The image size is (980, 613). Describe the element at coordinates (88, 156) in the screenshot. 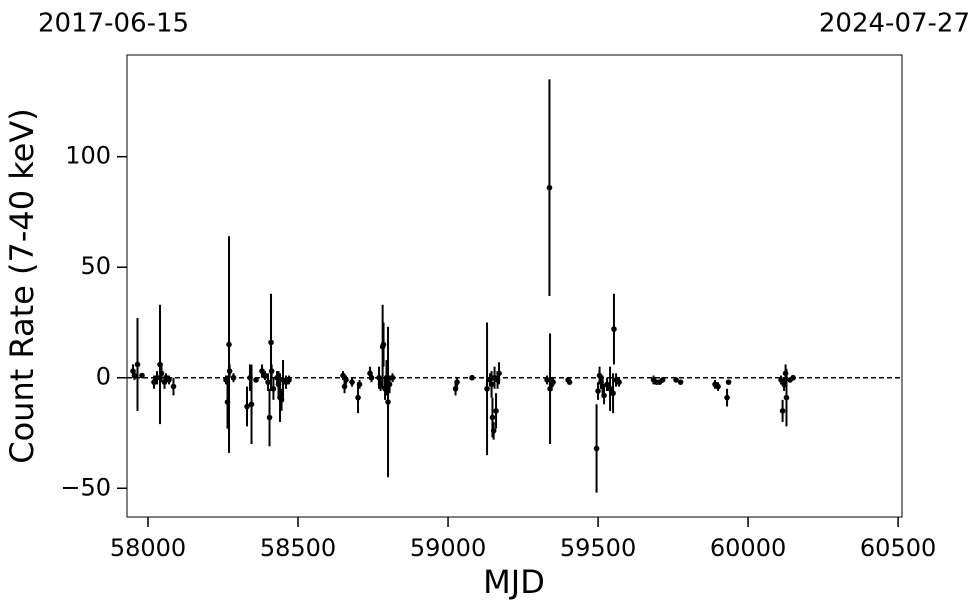

I see `y-tick-label: 100` at that location.